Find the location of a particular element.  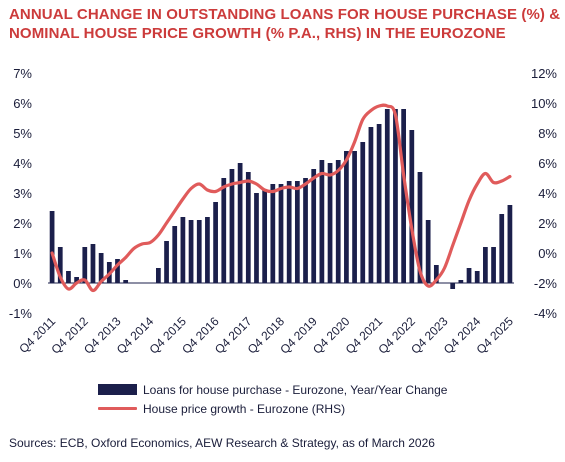

x-tick-label: Q4 2025 is located at coordinates (495, 335).